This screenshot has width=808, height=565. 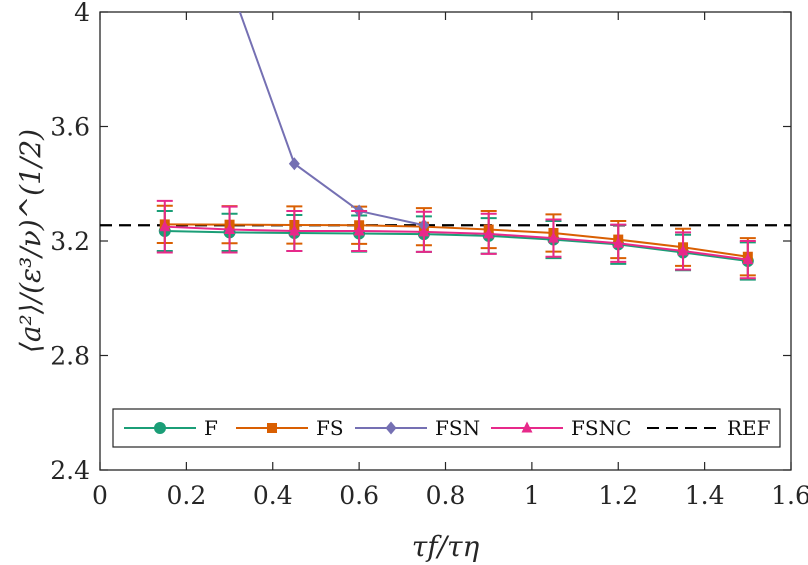 What do you see at coordinates (82, 13) in the screenshot?
I see `y-tick-label: 4` at bounding box center [82, 13].